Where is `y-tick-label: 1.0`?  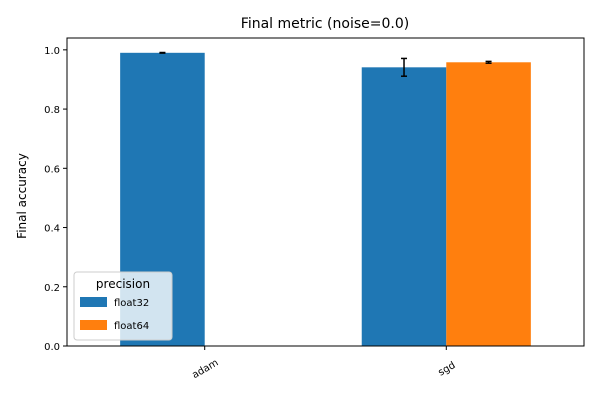 y-tick-label: 1.0 is located at coordinates (52, 51).